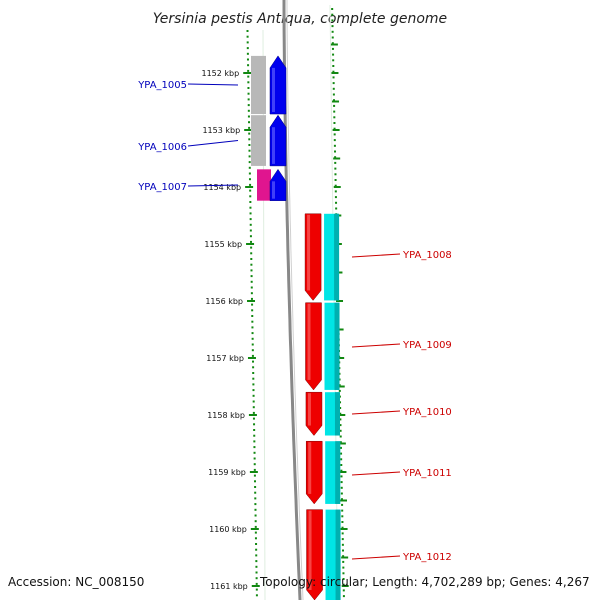  What do you see at coordinates (427, 557) in the screenshot?
I see `gene-label: YPA_1012` at bounding box center [427, 557].